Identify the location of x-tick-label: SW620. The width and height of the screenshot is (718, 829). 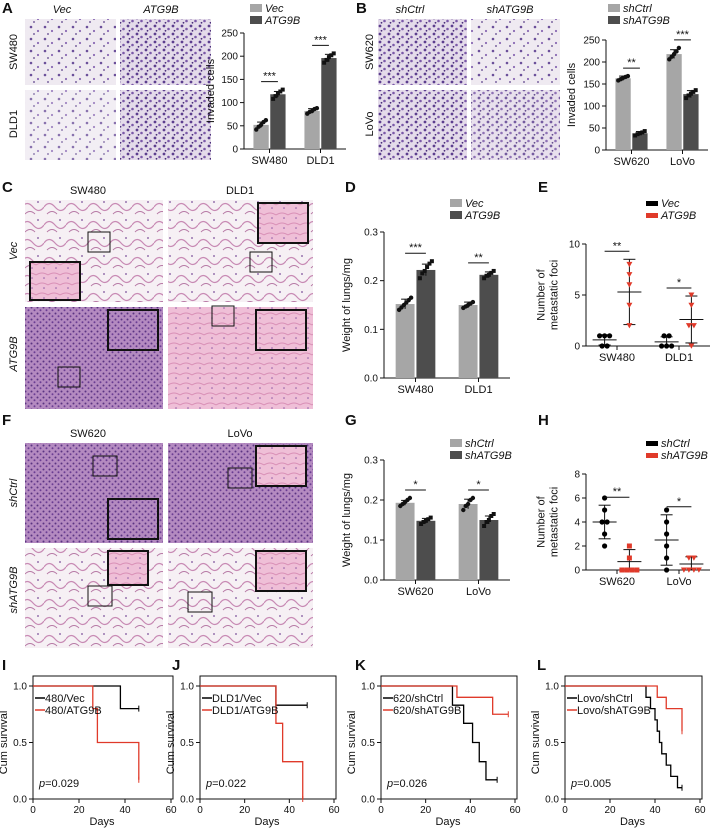
(415, 592).